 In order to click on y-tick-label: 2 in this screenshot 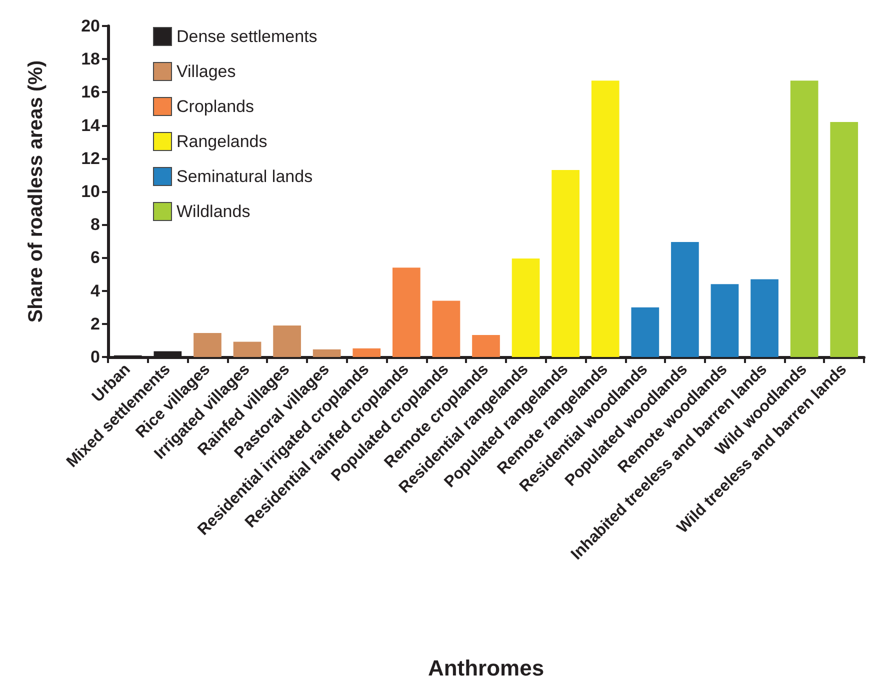, I will do `click(95, 324)`.